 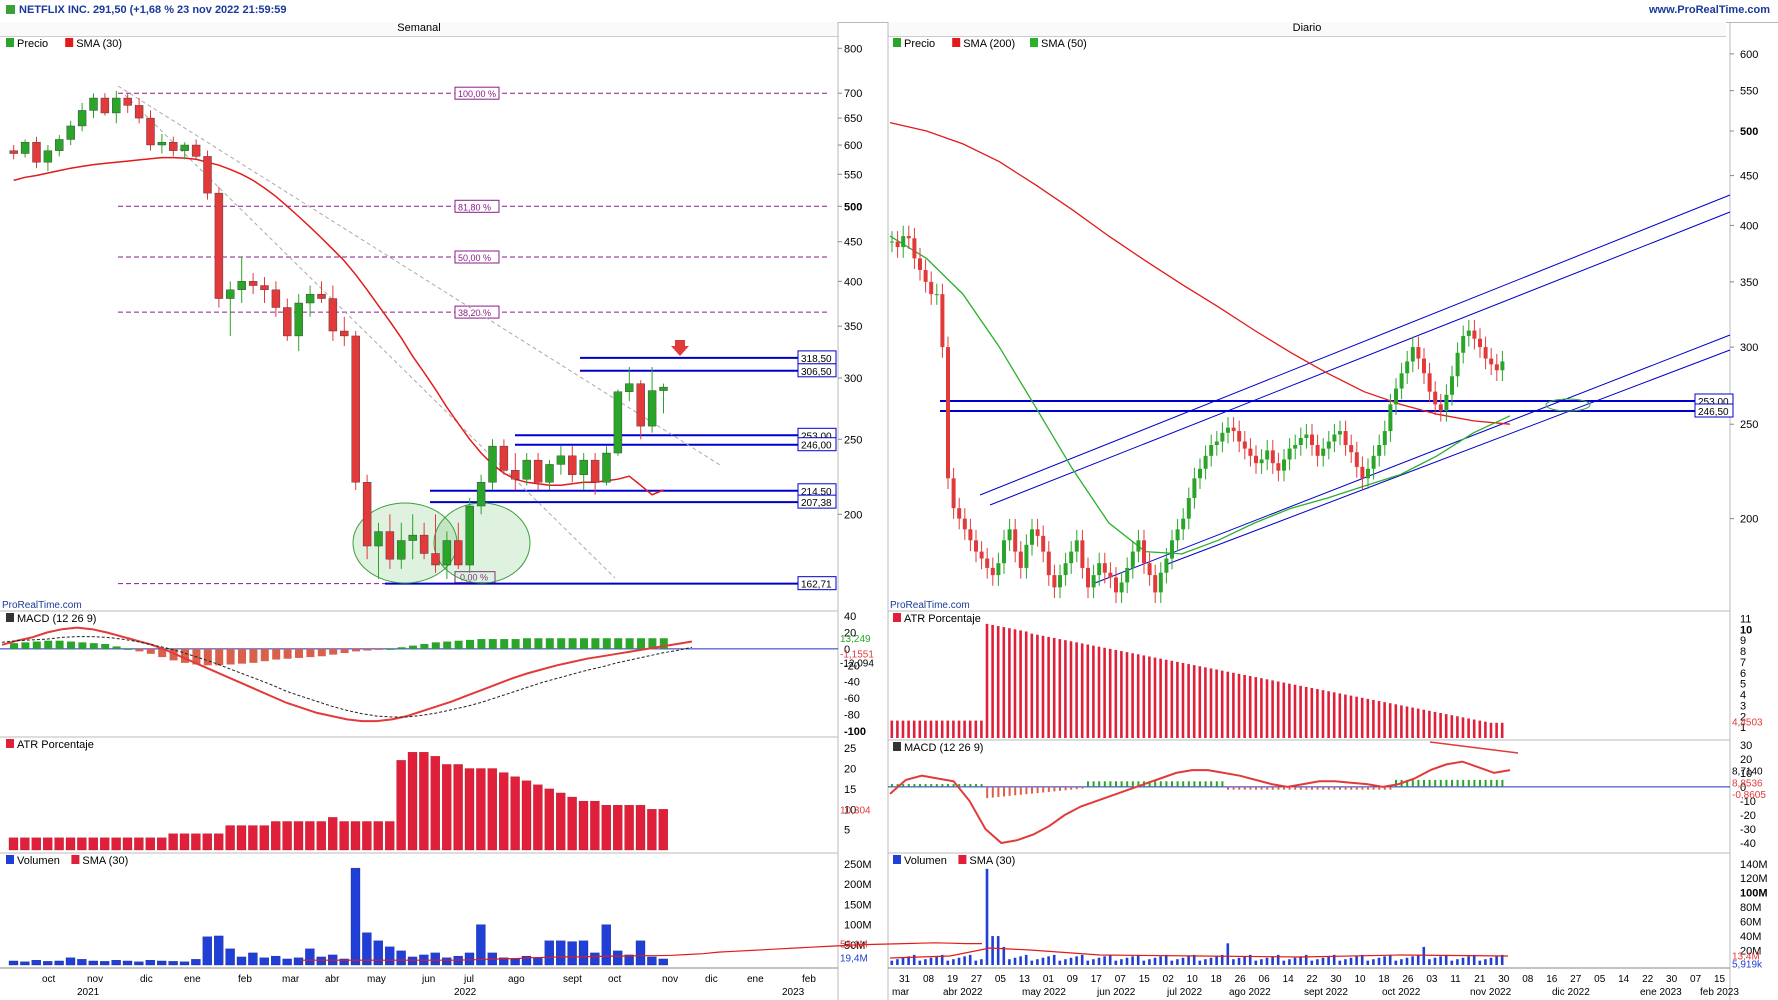 I want to click on price-level-box, so click(x=1714, y=410).